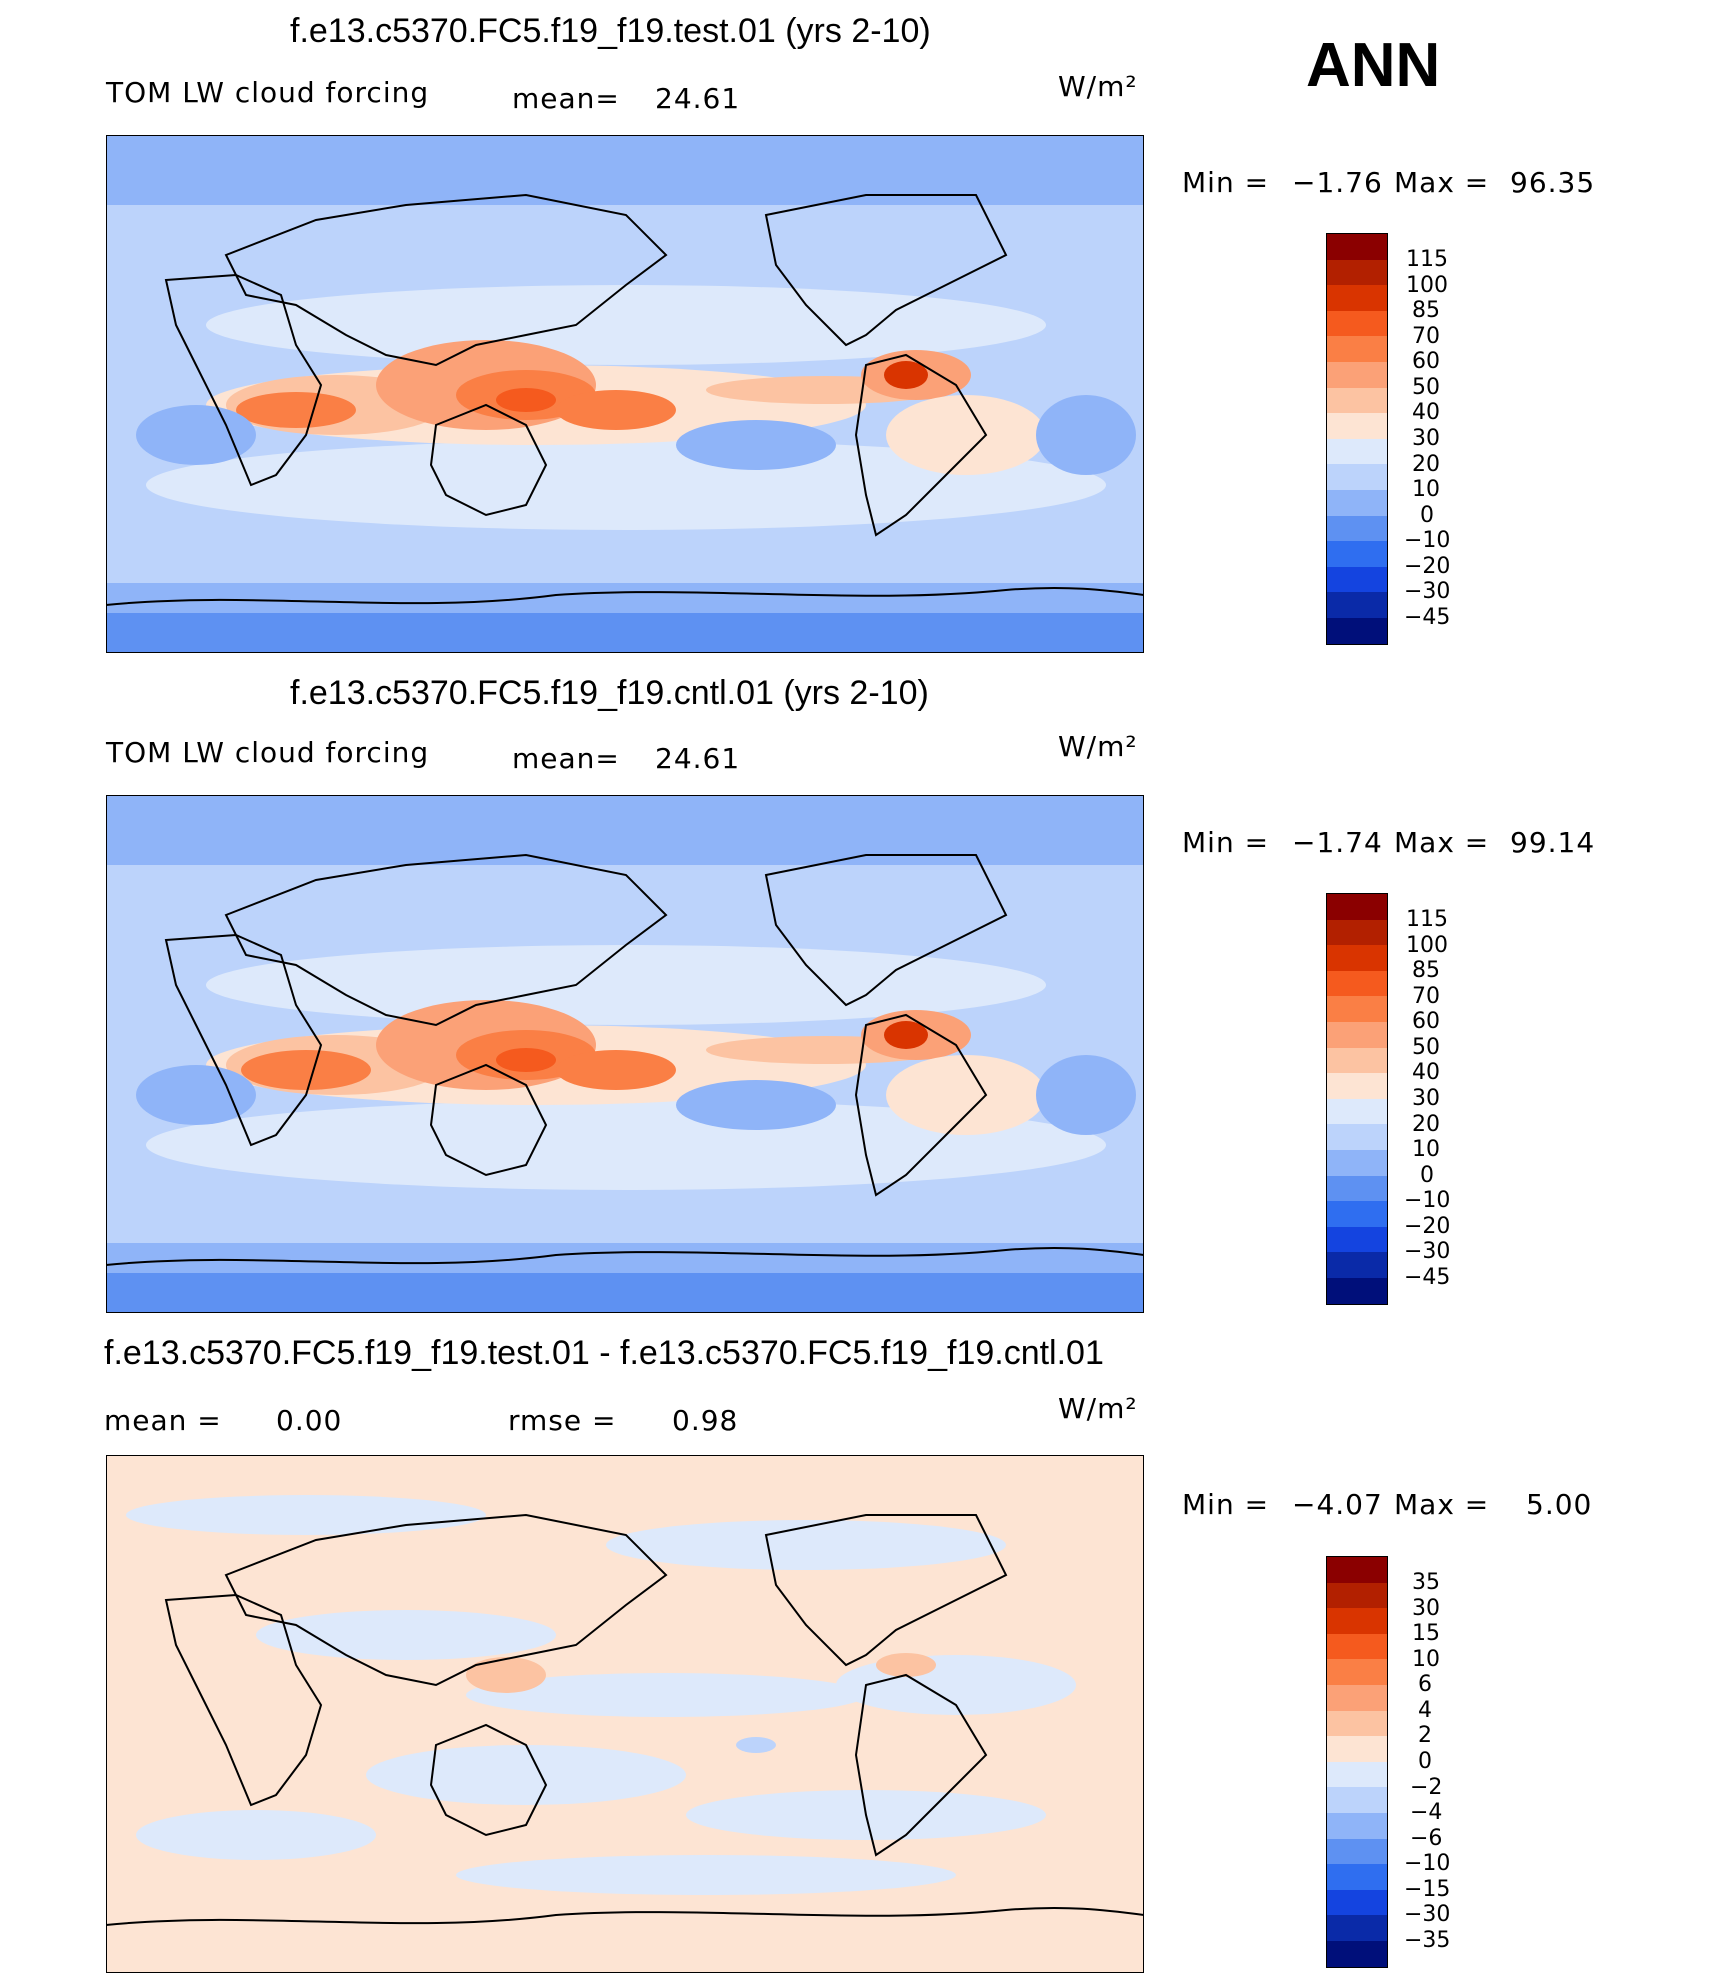 The image size is (1710, 1985). What do you see at coordinates (1427, 1251) in the screenshot?
I see `colorbar2-label: −30` at bounding box center [1427, 1251].